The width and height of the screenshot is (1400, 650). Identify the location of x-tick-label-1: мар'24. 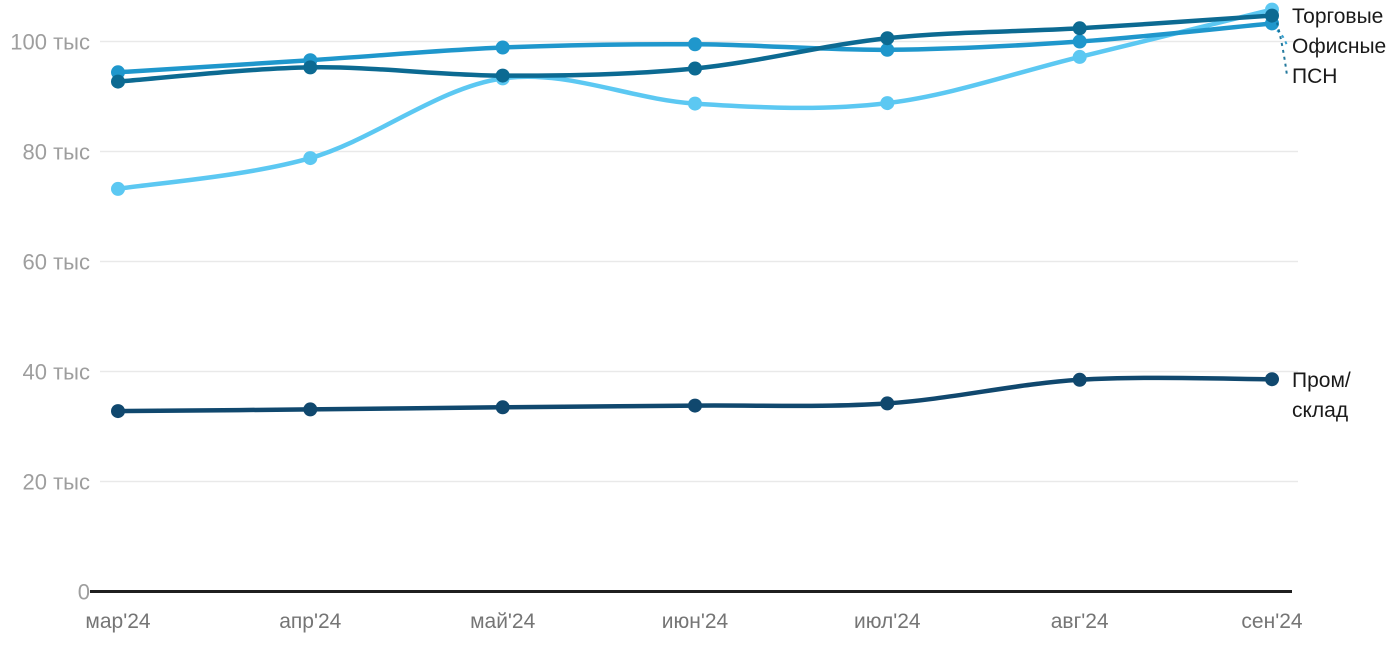
(117, 621).